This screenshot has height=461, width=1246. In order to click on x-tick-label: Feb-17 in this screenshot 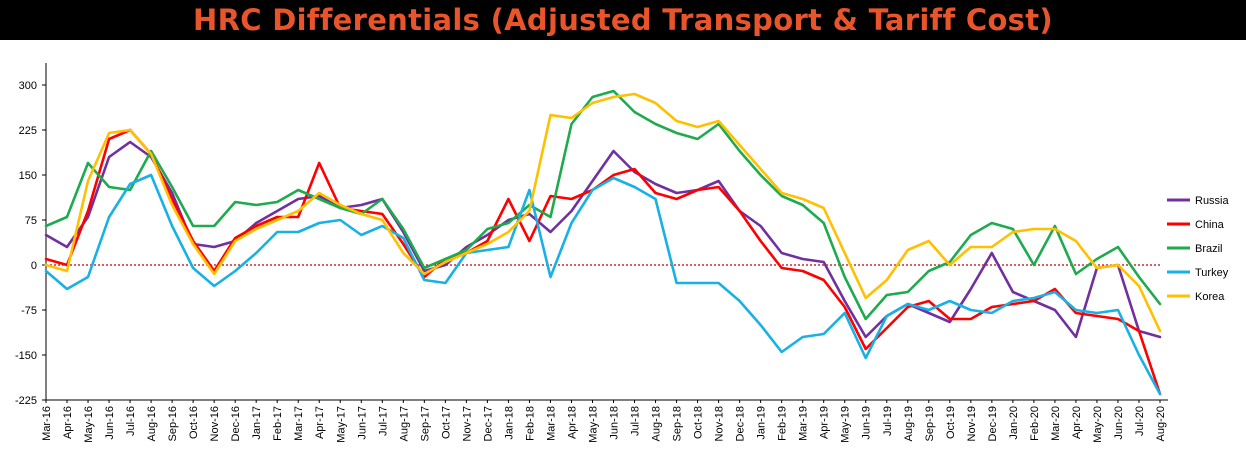, I will do `click(278, 423)`.